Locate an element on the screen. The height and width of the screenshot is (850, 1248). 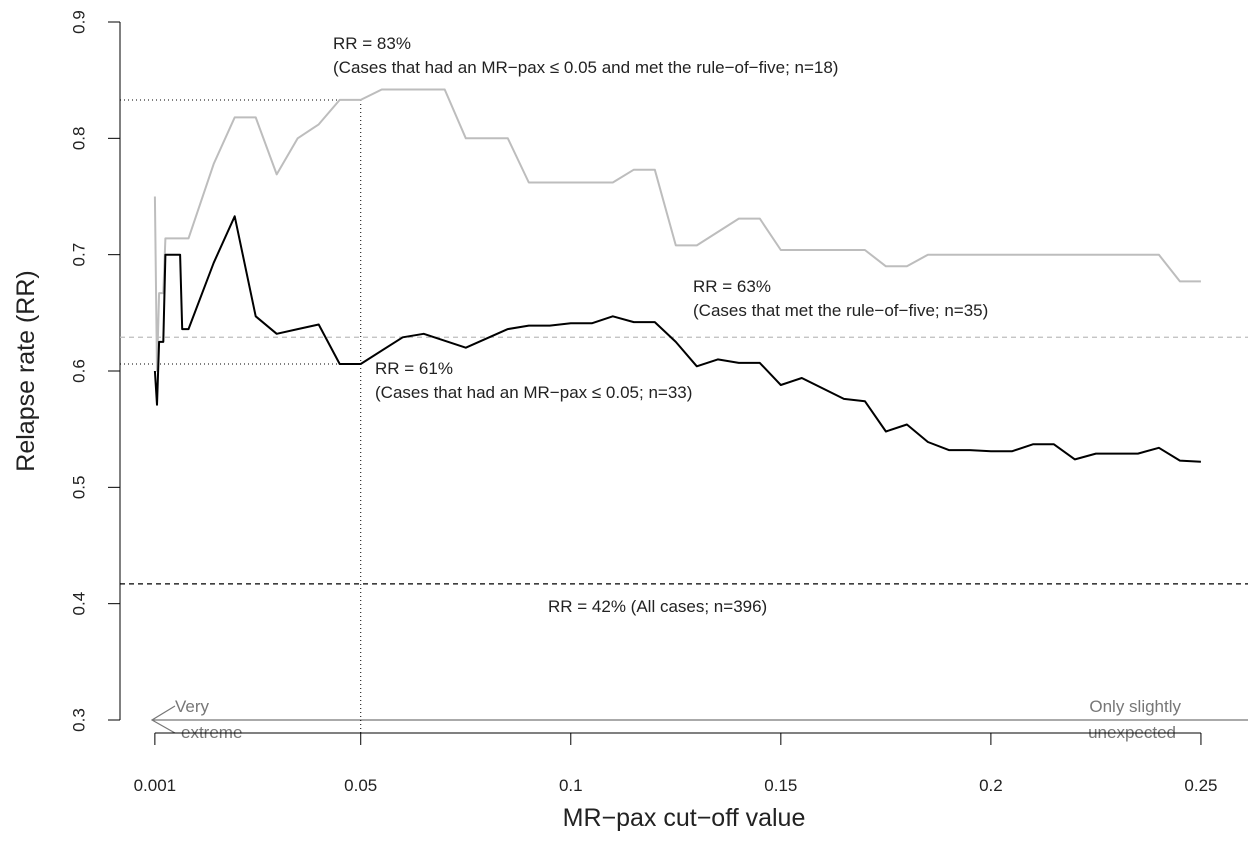
y-tick-label: 0.3 is located at coordinates (78, 720).